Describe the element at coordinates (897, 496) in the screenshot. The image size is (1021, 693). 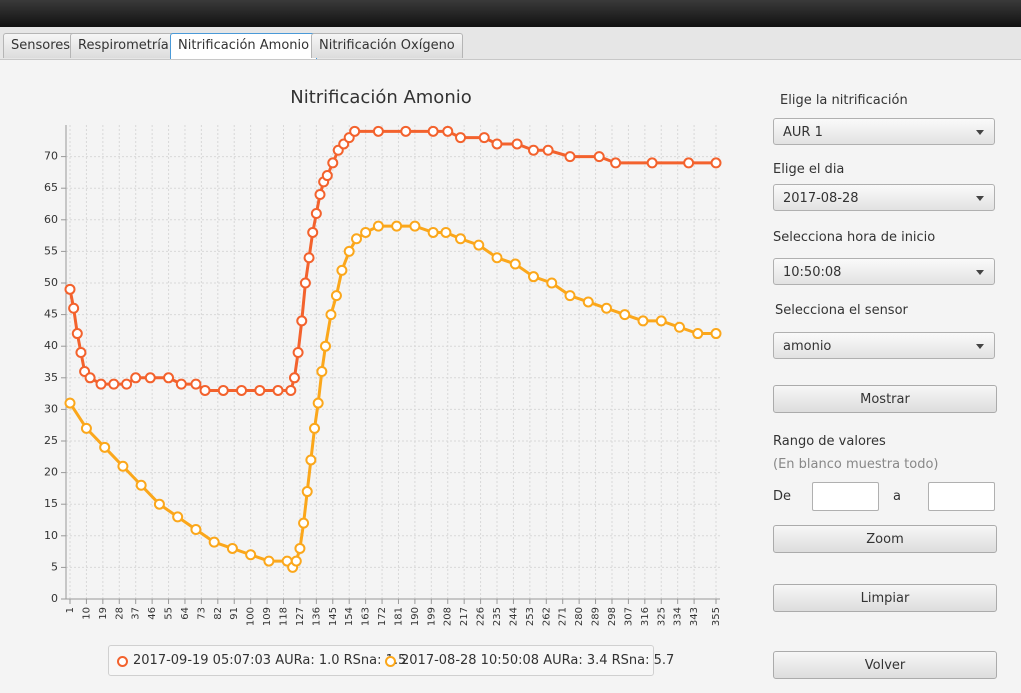
I see `label: a` at that location.